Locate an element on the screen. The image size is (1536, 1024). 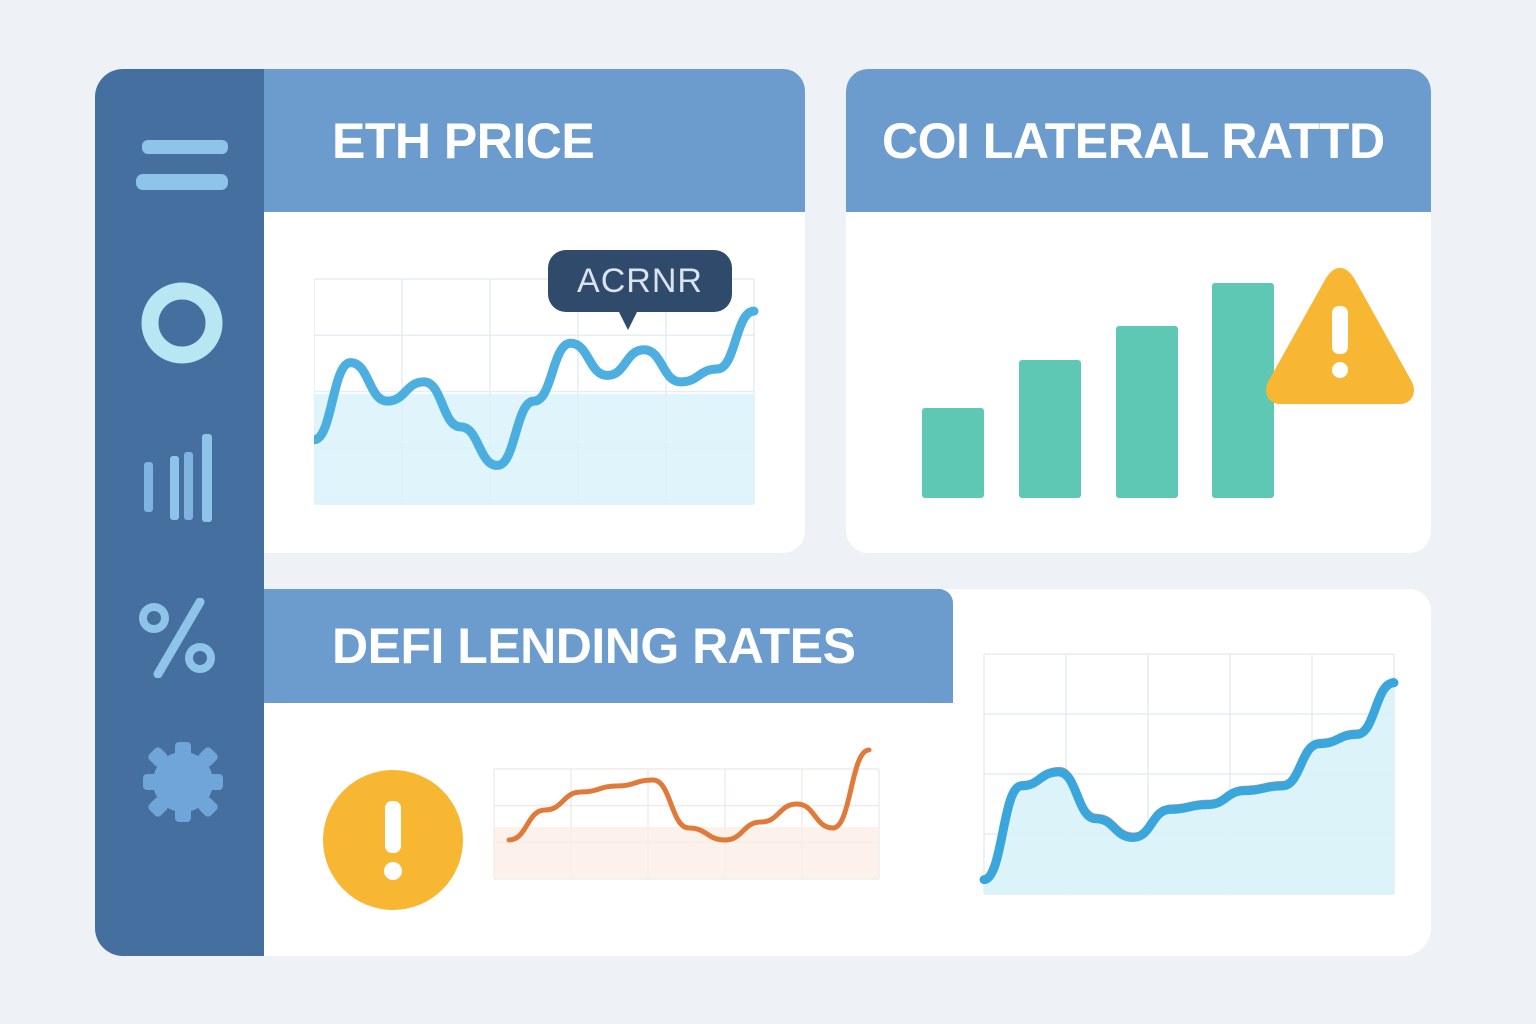
warning-triangle-icon is located at coordinates (1340, 336).